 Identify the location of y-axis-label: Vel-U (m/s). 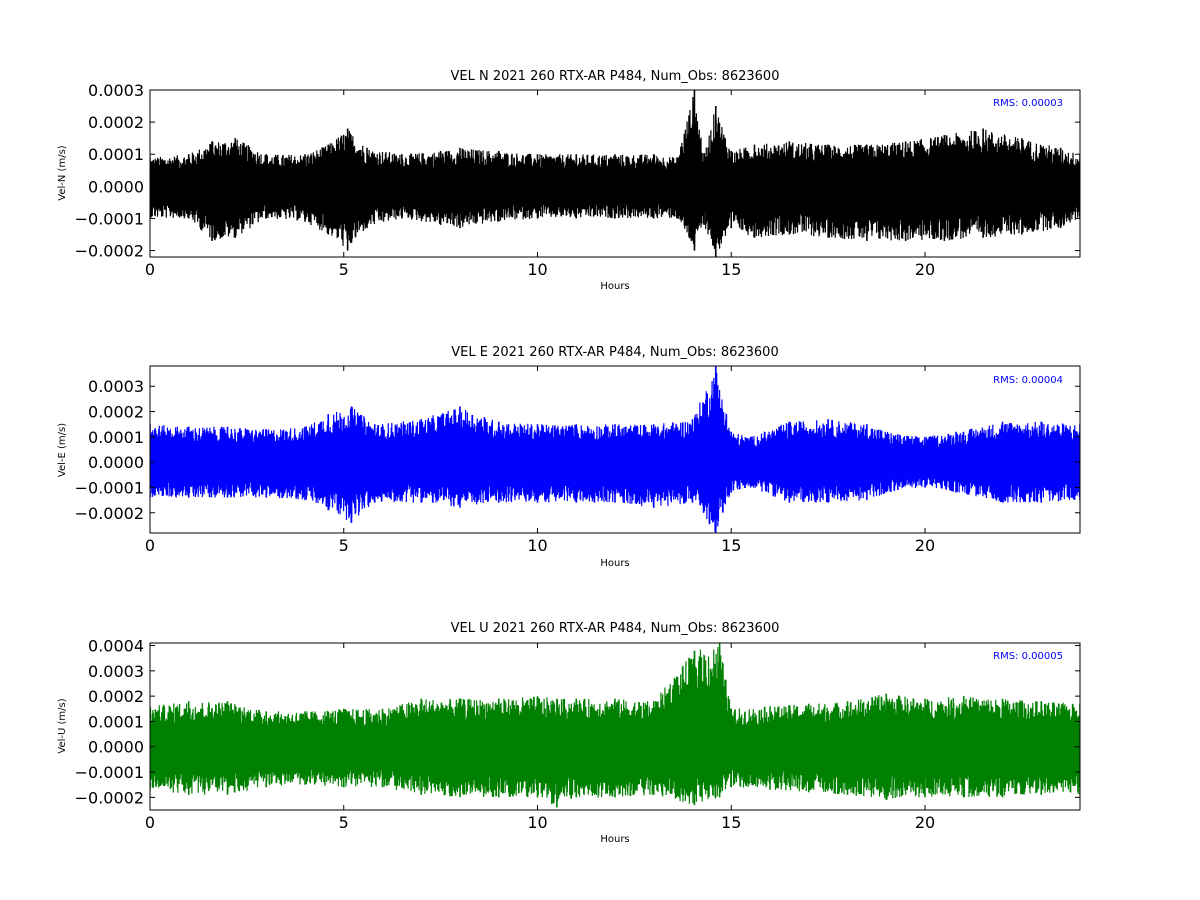
(62, 725).